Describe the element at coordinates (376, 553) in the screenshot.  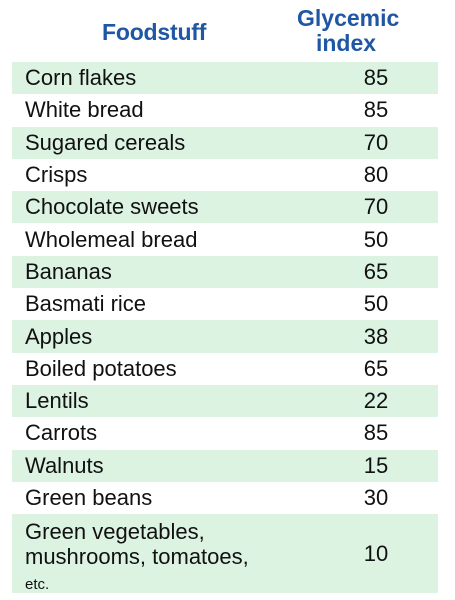
I see `glycemic-index-cell: 10` at that location.